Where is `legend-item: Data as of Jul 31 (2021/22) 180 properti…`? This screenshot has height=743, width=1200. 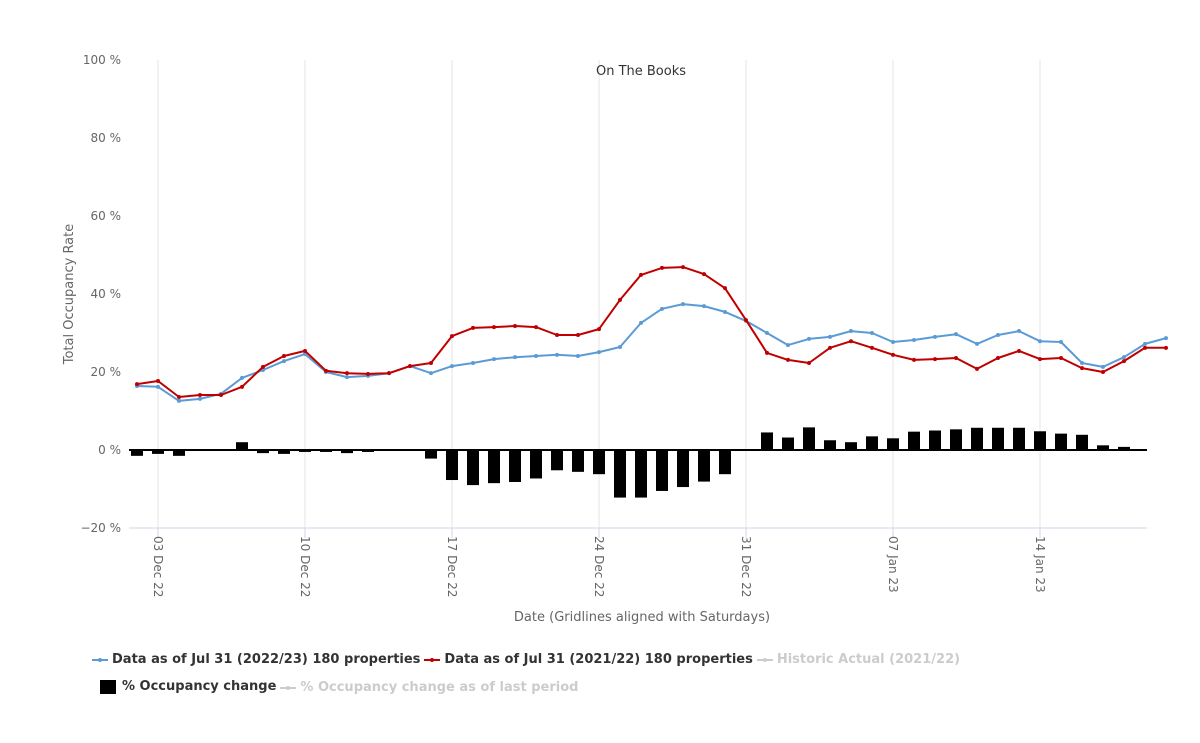 legend-item: Data as of Jul 31 (2021/22) 180 properti… is located at coordinates (588, 660).